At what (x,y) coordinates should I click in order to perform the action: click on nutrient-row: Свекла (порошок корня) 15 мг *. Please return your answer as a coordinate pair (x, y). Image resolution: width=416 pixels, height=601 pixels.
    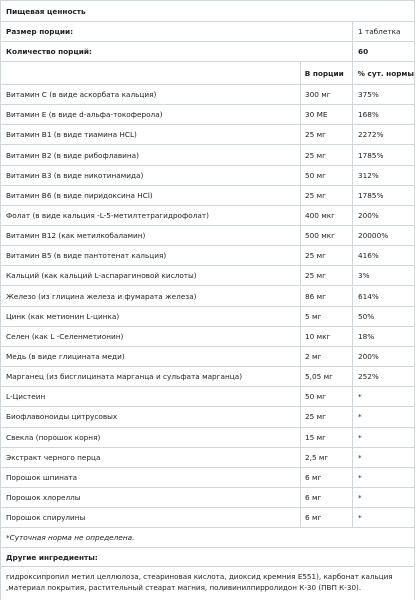
    Looking at the image, I should click on (207, 437).